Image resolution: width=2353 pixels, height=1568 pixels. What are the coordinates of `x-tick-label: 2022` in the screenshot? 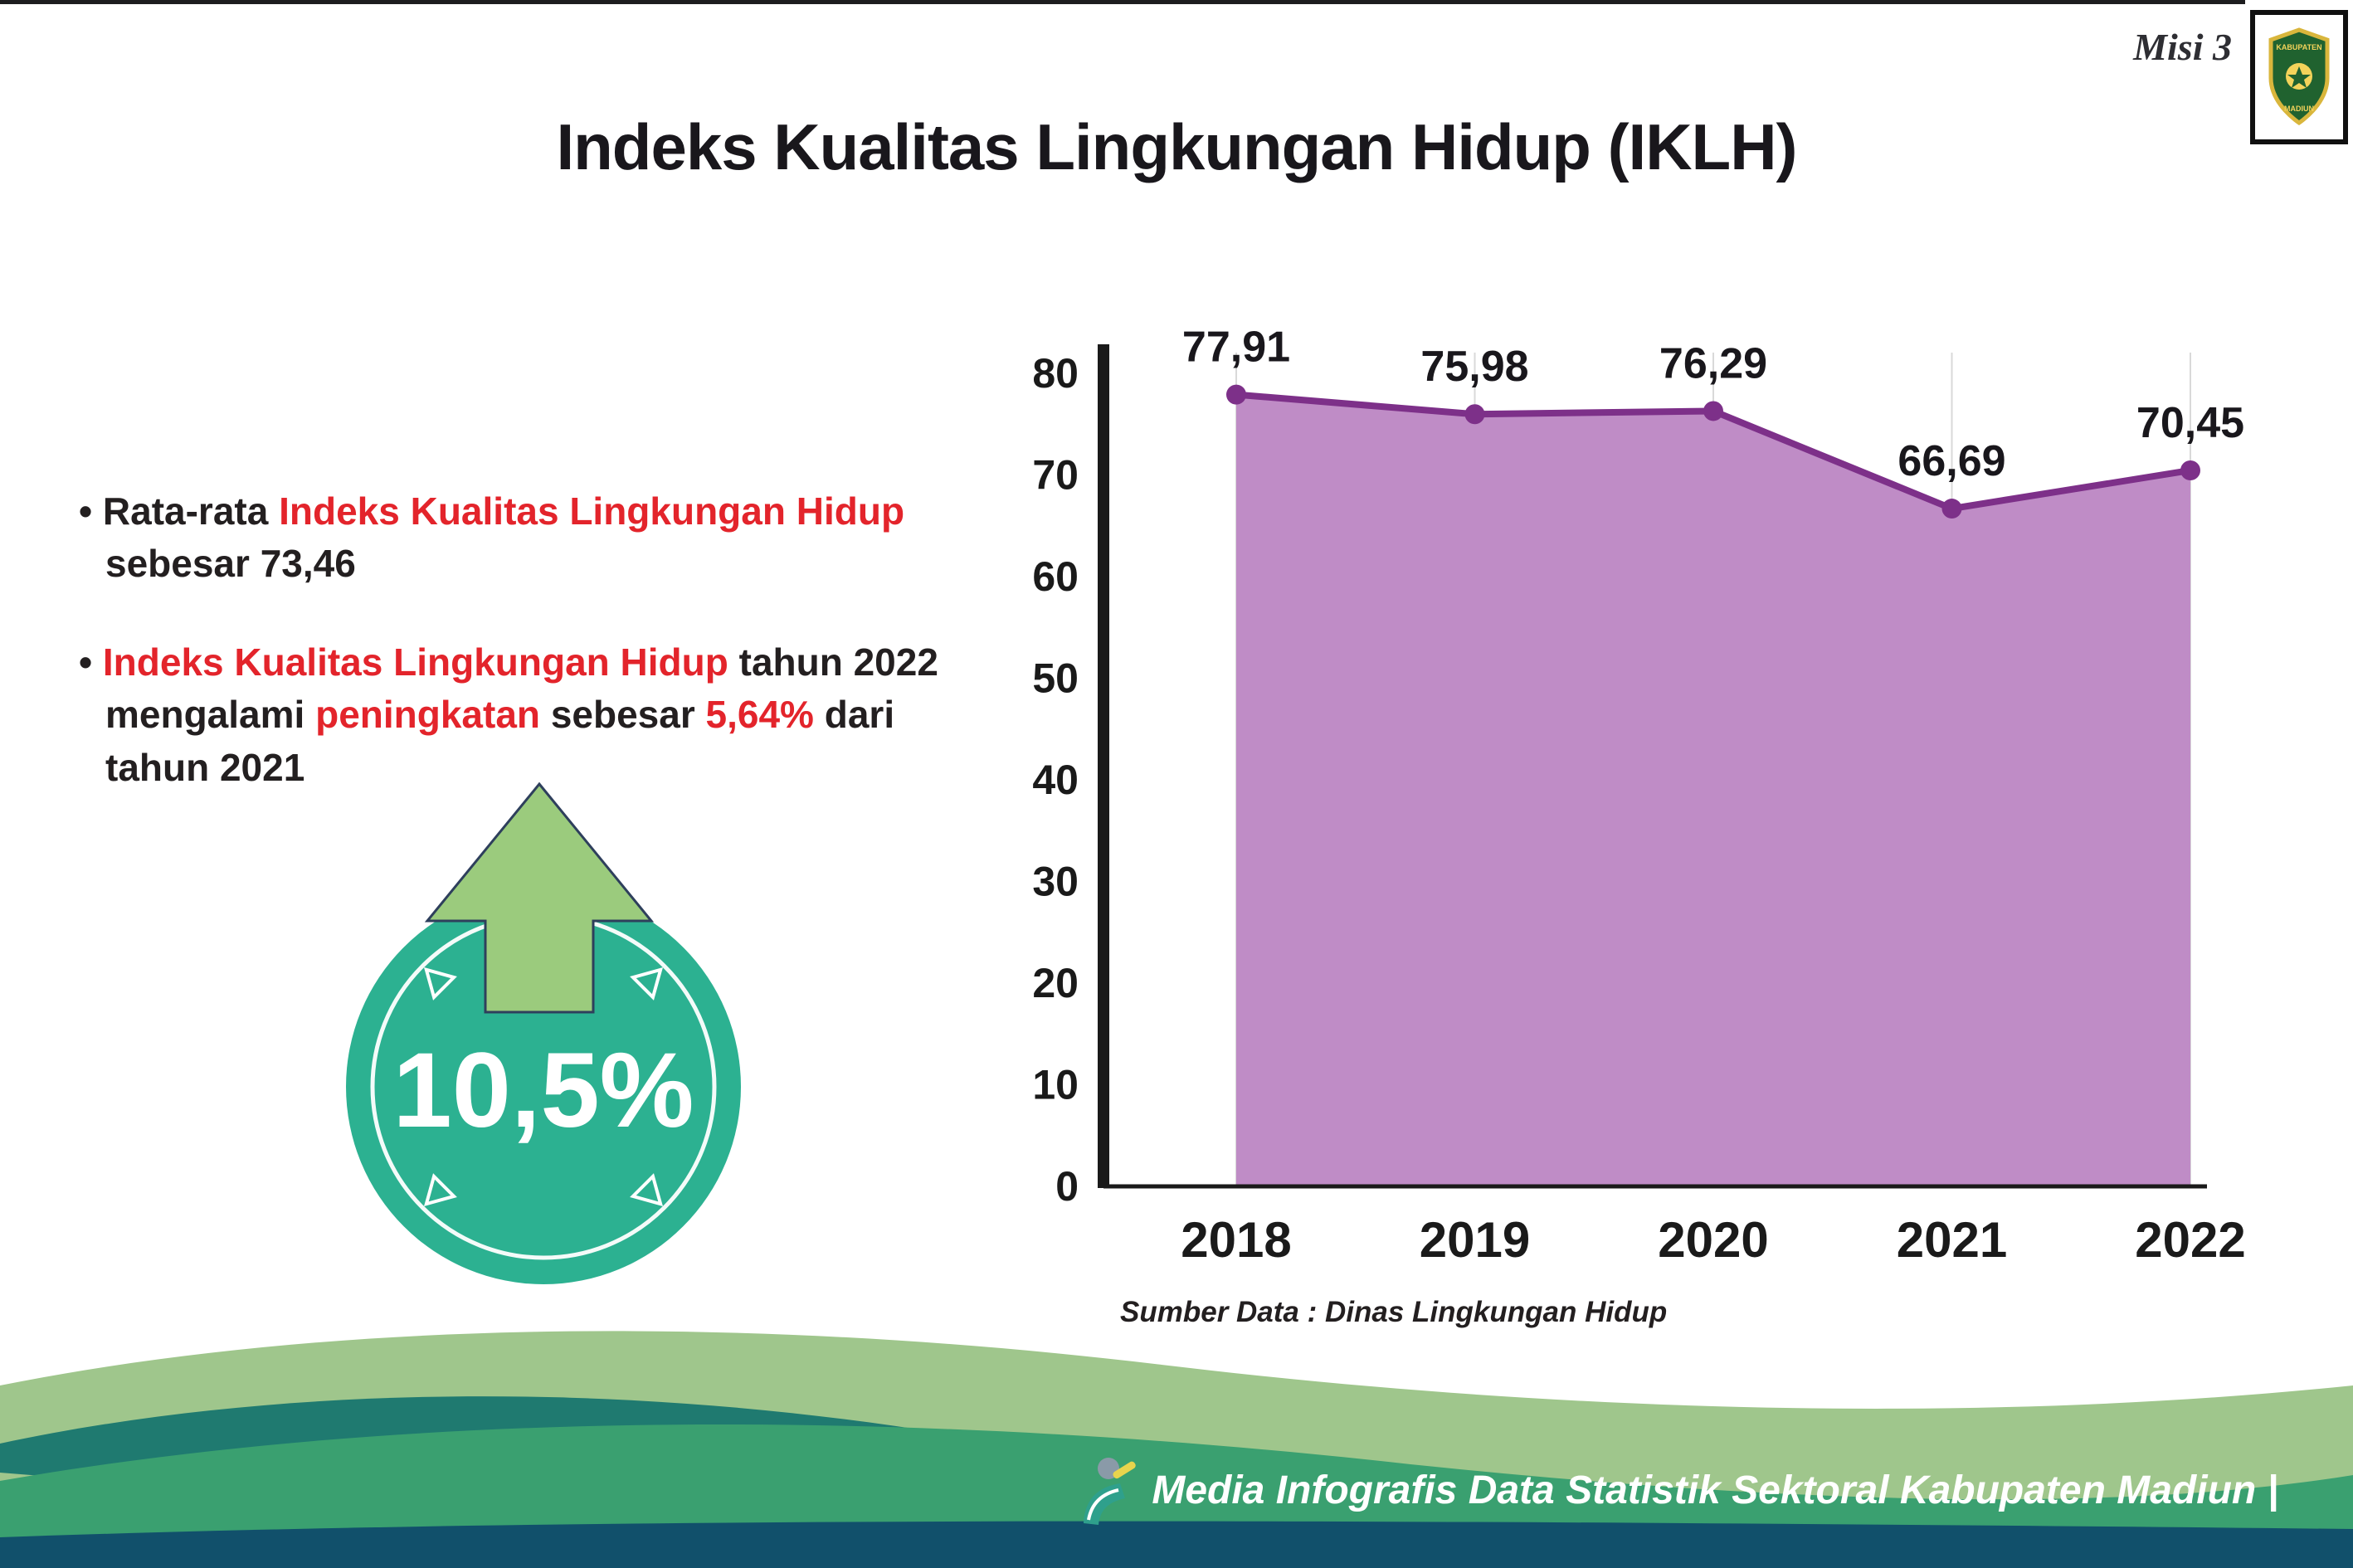 It's located at (2190, 1240).